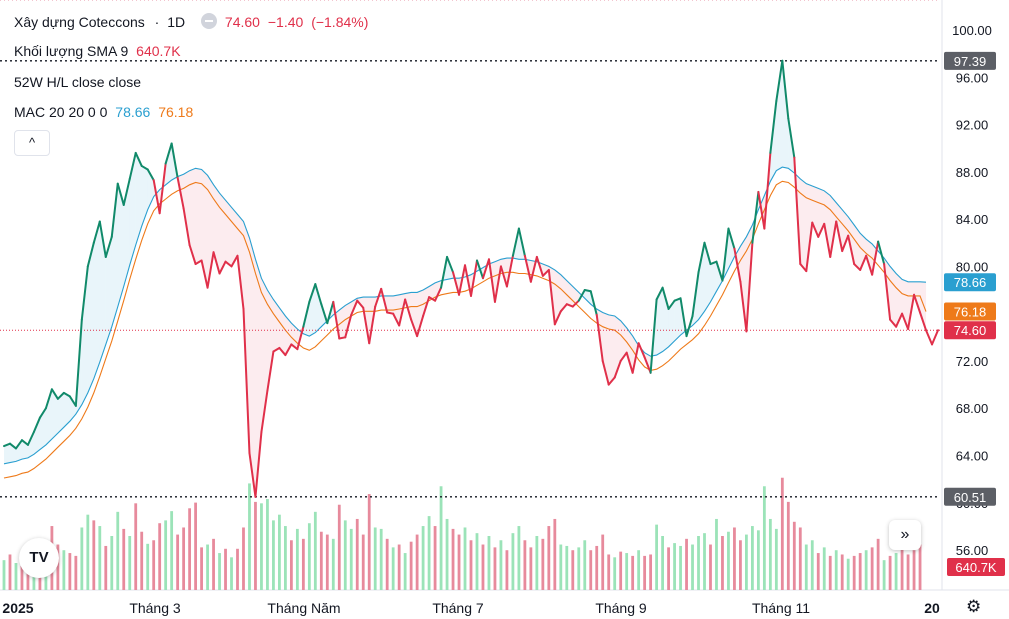  Describe the element at coordinates (39, 558) in the screenshot. I see `tradingview-logo: TV` at that location.